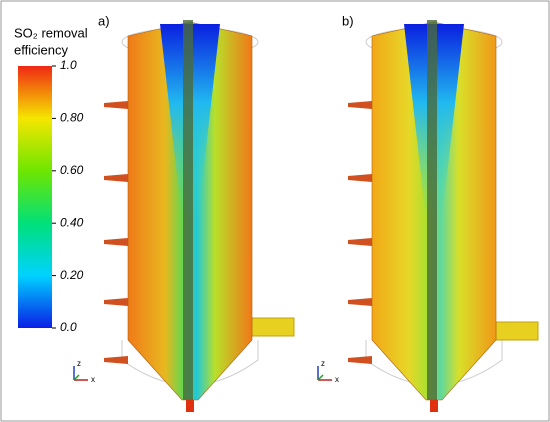  I want to click on colorbar-tick-label: 1.0, so click(68, 65).